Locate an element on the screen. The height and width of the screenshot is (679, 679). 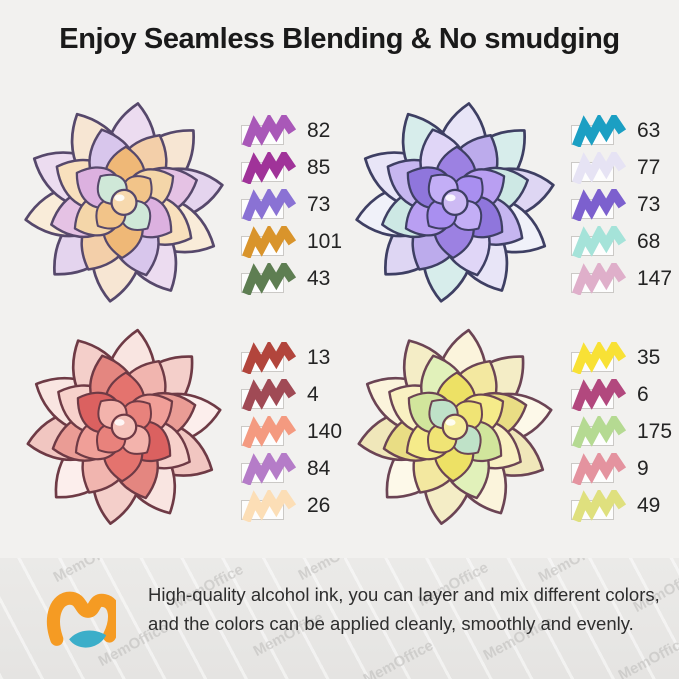
swatch-row: 147 is located at coordinates (621, 278).